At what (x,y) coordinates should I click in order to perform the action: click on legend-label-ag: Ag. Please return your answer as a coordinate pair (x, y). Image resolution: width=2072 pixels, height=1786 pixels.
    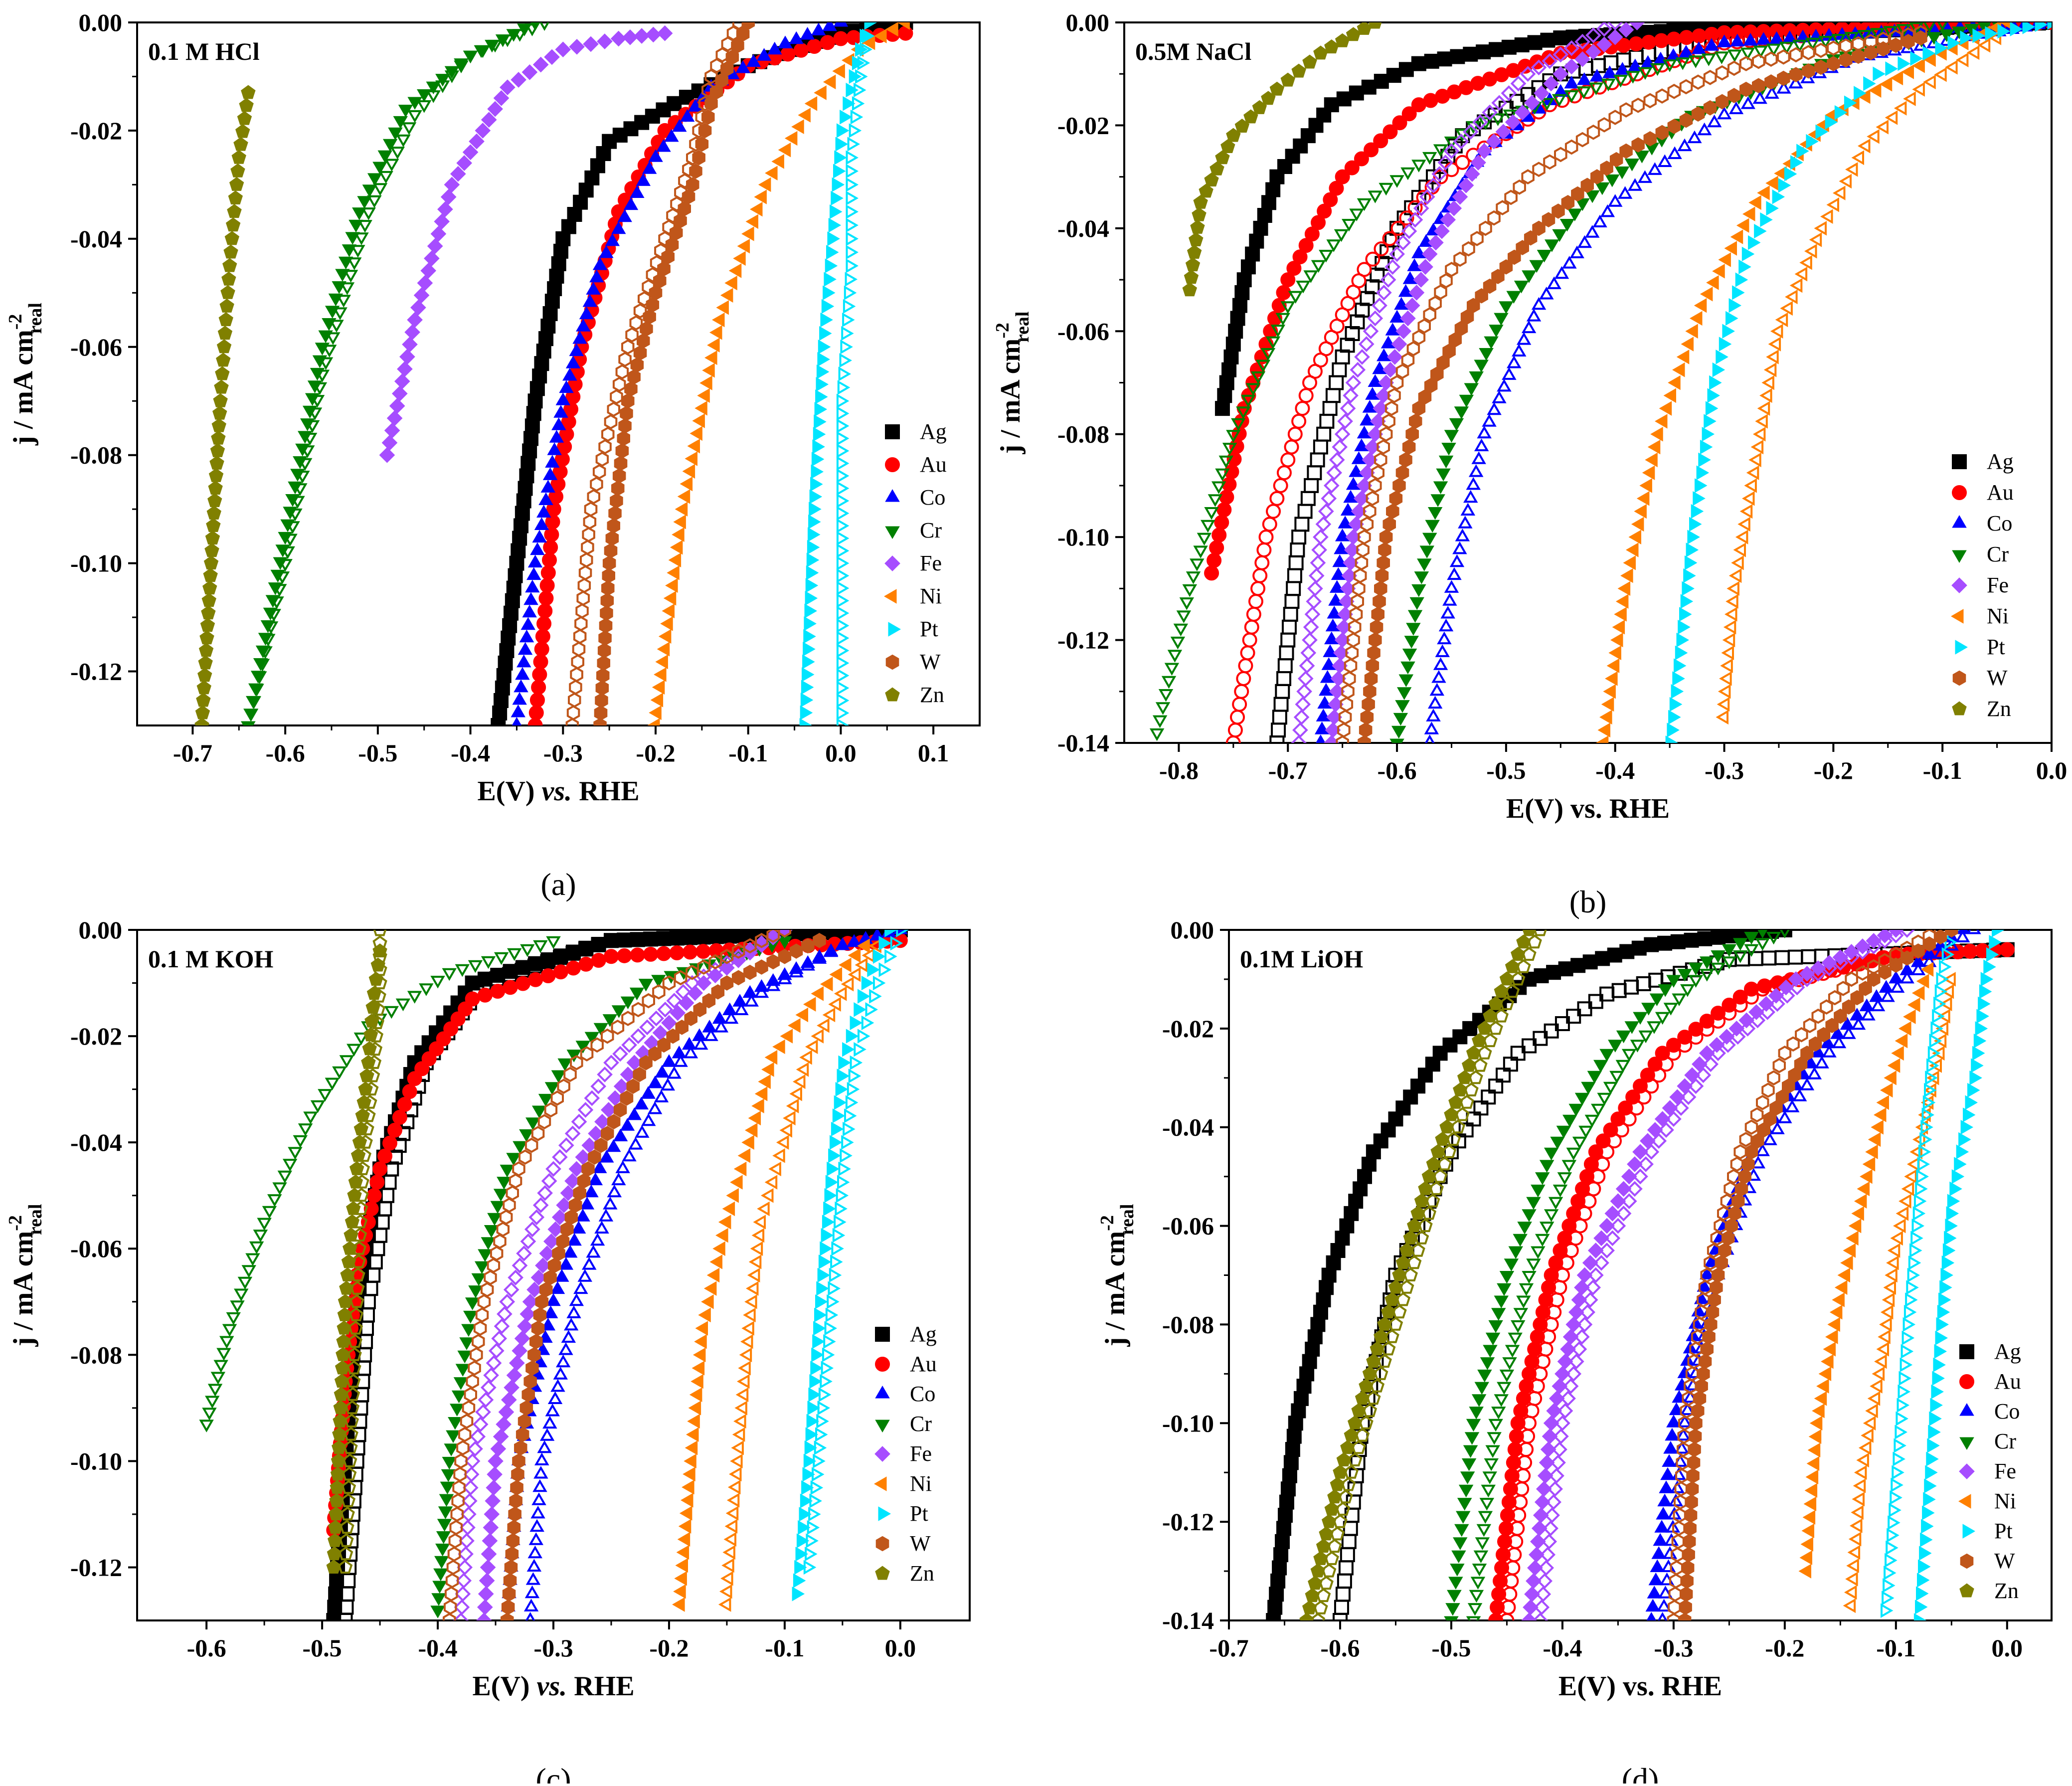
    Looking at the image, I should click on (2007, 1352).